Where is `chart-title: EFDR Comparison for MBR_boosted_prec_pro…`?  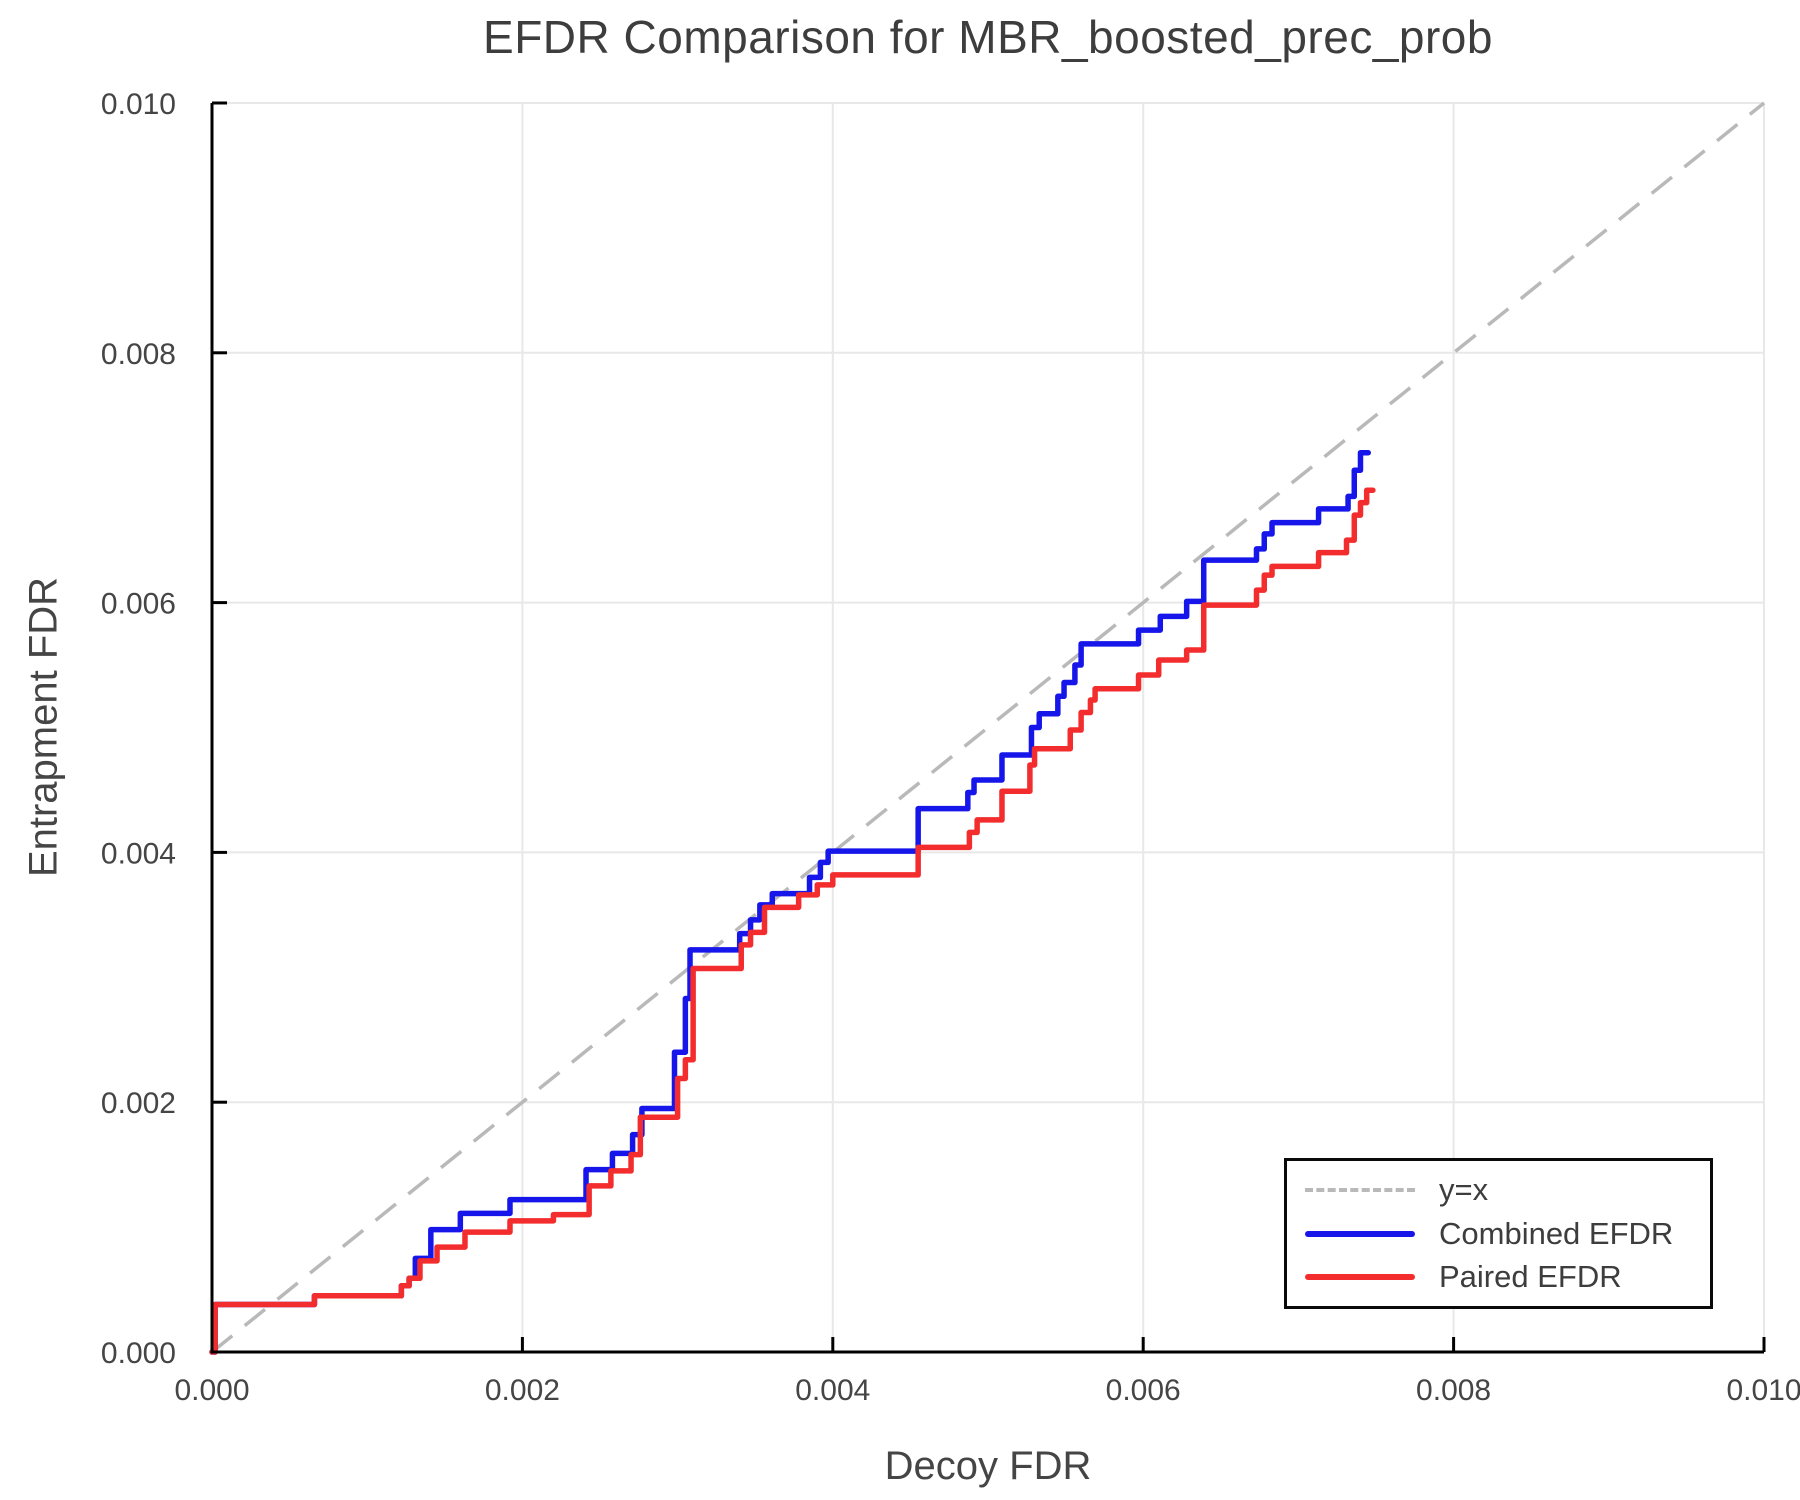
chart-title: EFDR Comparison for MBR_boosted_prec_pro… is located at coordinates (988, 37).